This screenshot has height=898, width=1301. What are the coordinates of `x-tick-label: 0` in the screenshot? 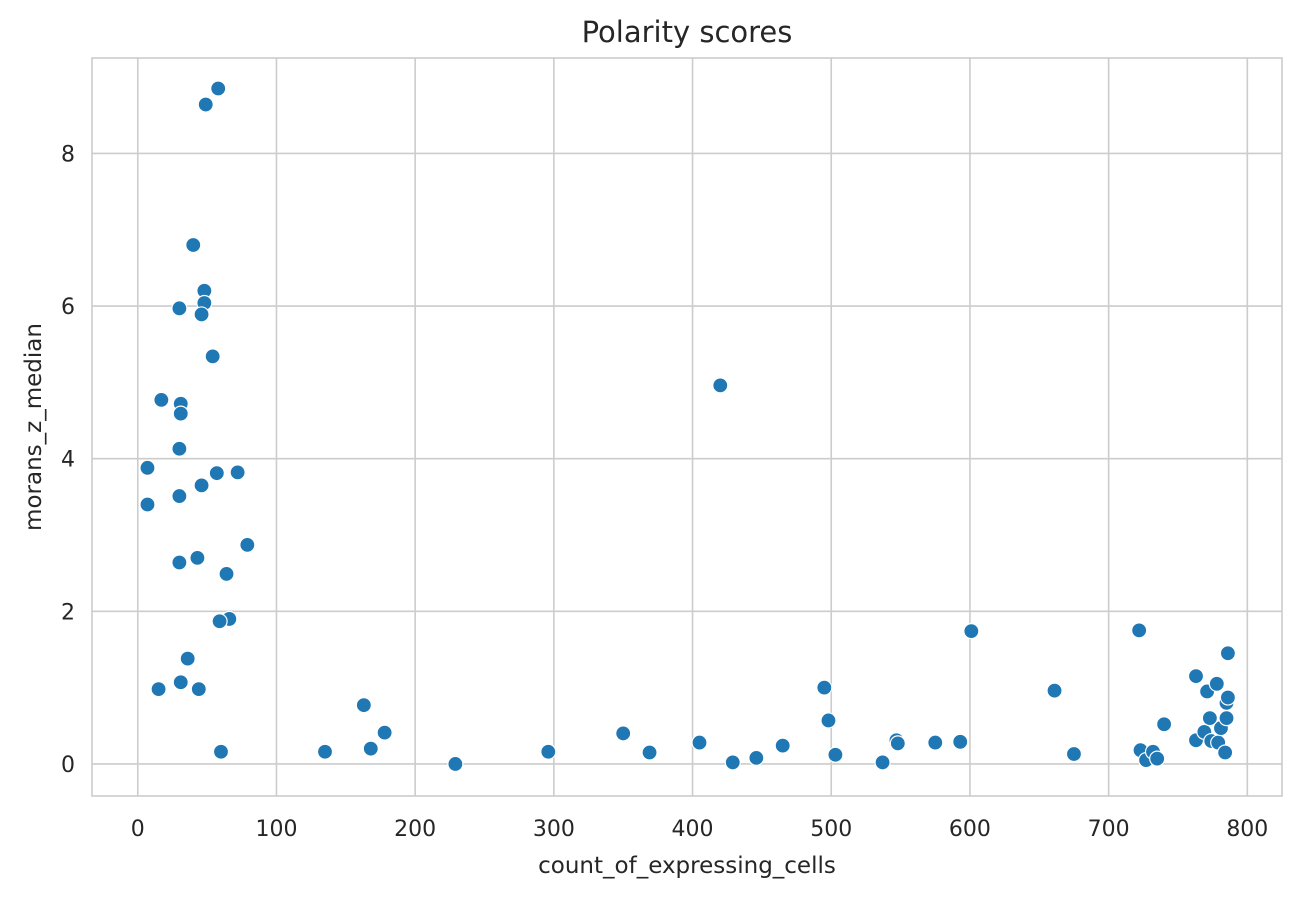 It's located at (138, 829).